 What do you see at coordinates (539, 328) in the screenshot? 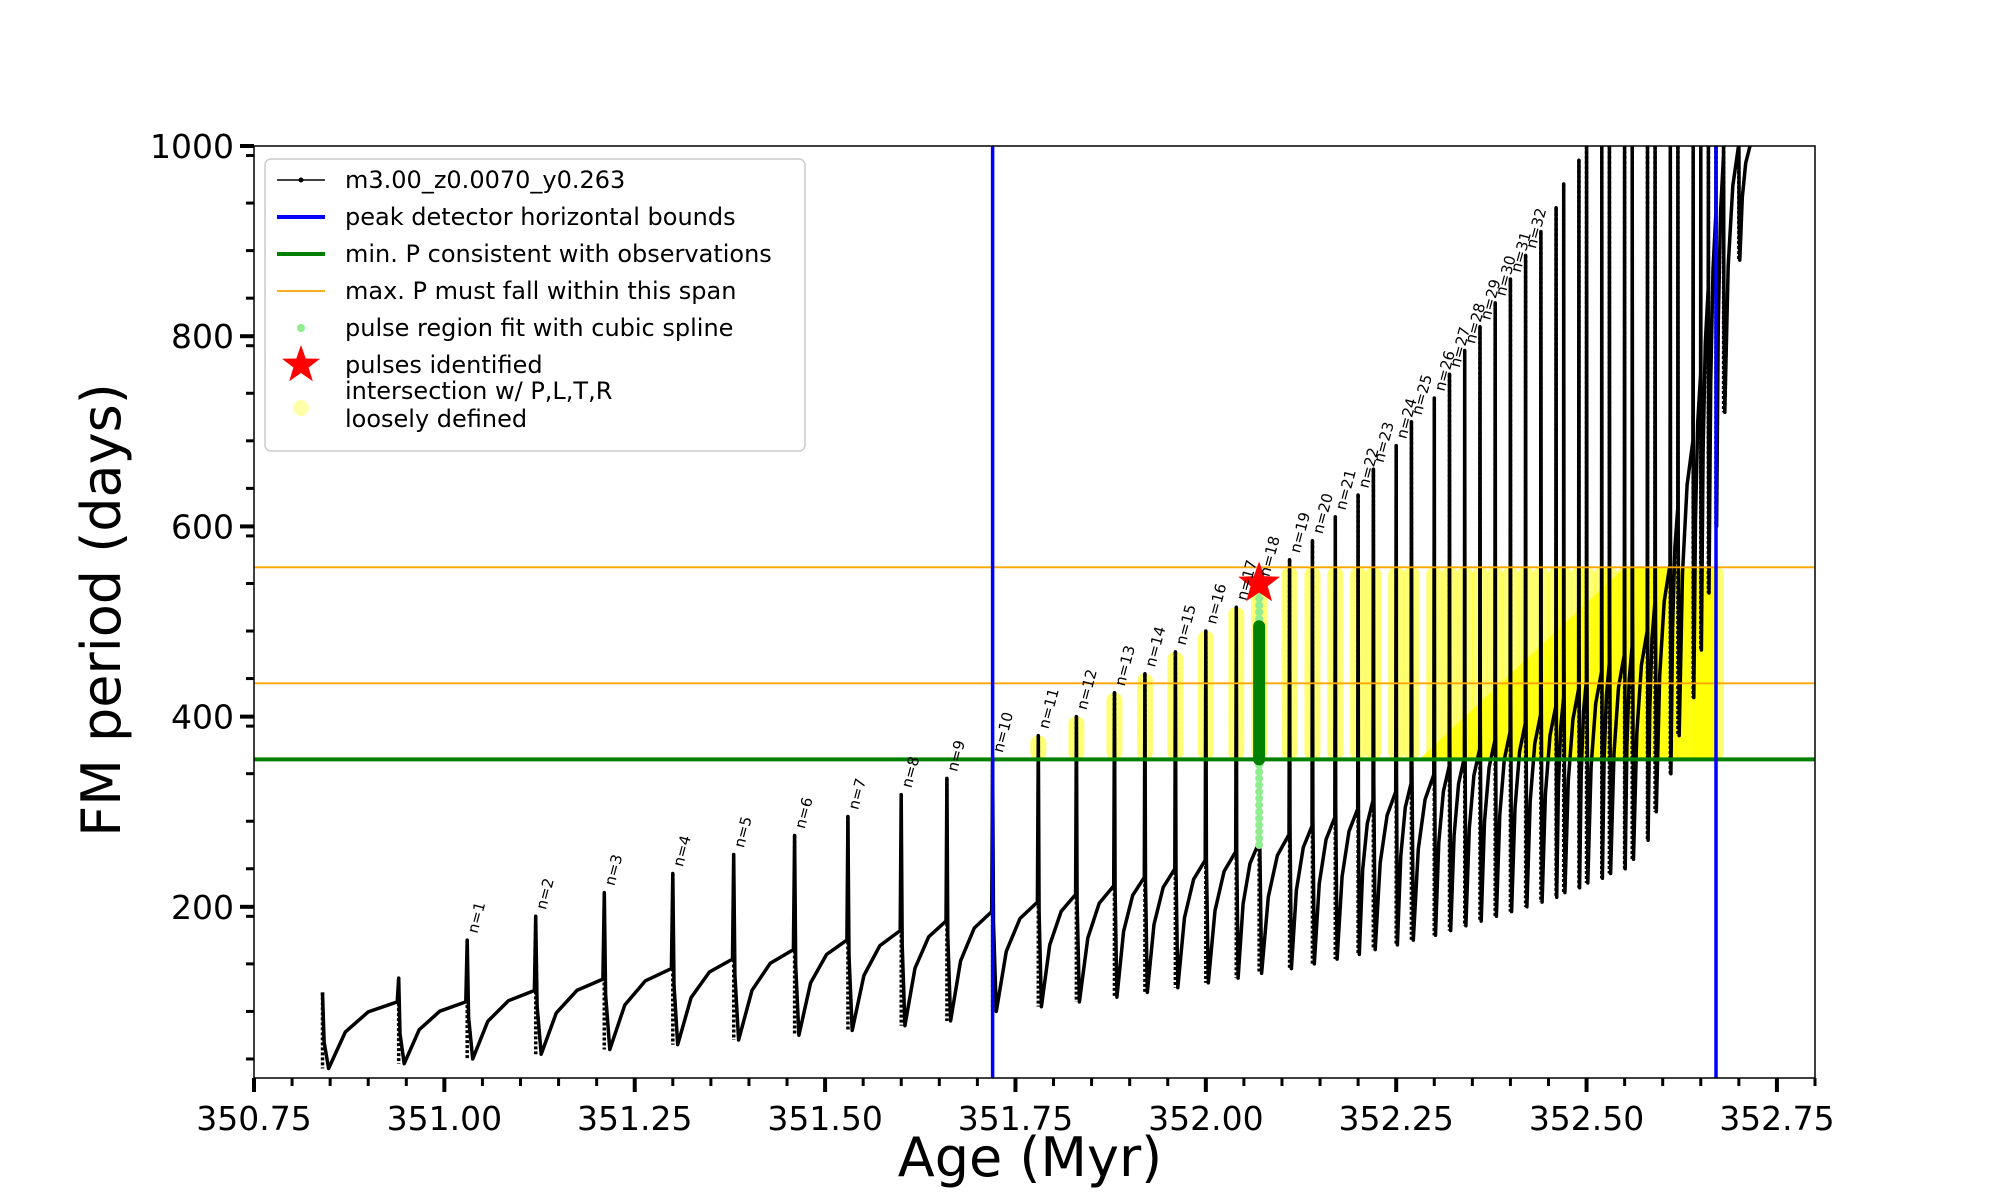
I see `legend-label: pulse region fit with cubic spline` at bounding box center [539, 328].